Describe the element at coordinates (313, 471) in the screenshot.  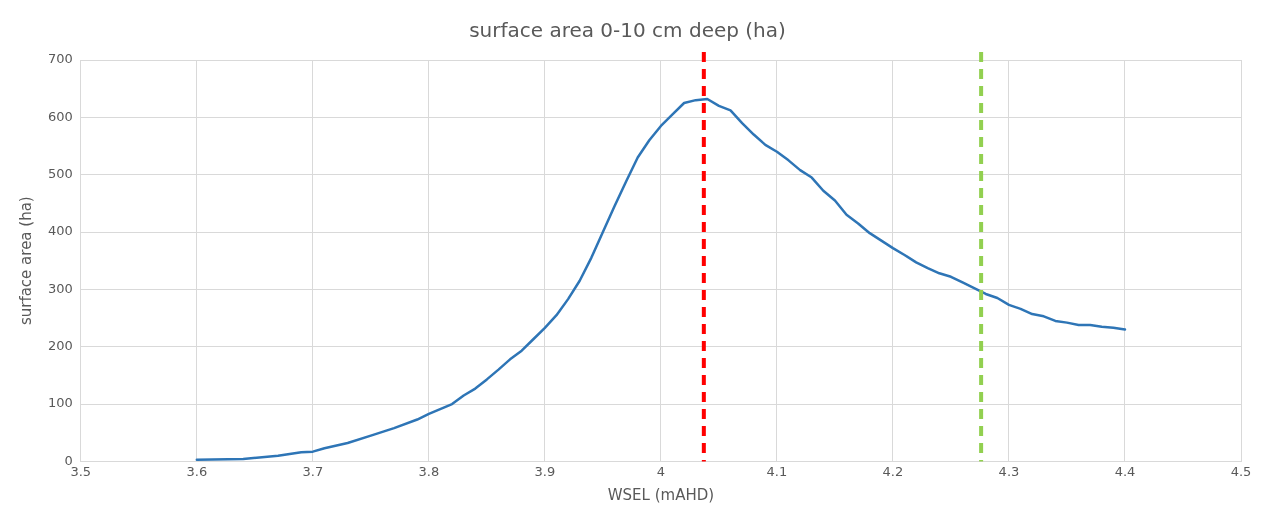
I see `x-tick-label: 3.7` at that location.